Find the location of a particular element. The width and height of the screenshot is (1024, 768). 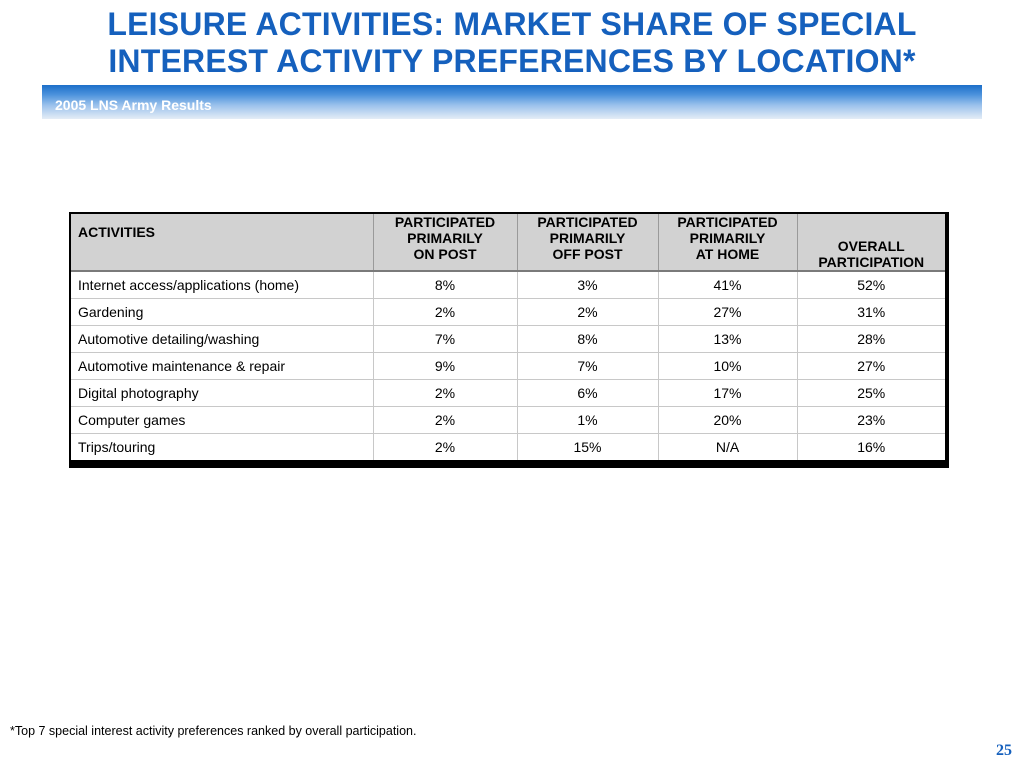

at-home-cell: 10% is located at coordinates (728, 366).